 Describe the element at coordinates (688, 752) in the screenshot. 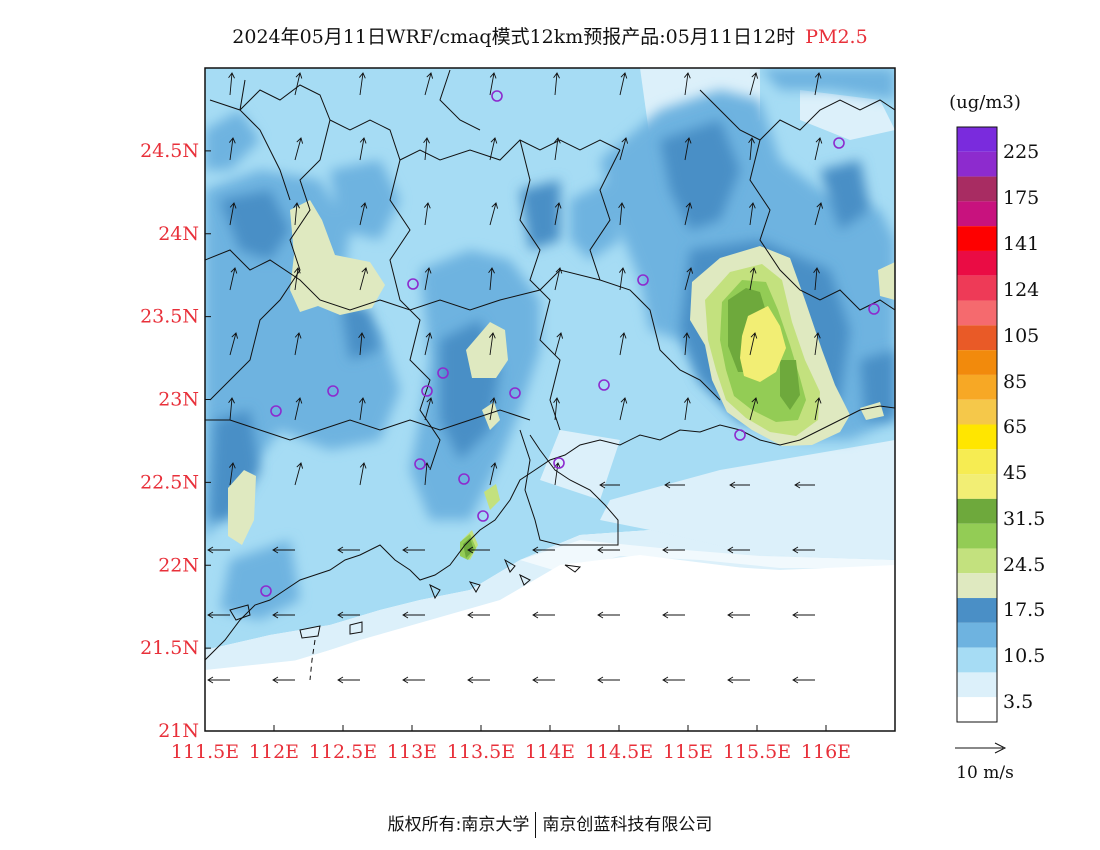

I see `lon-tick-label: 115E` at that location.